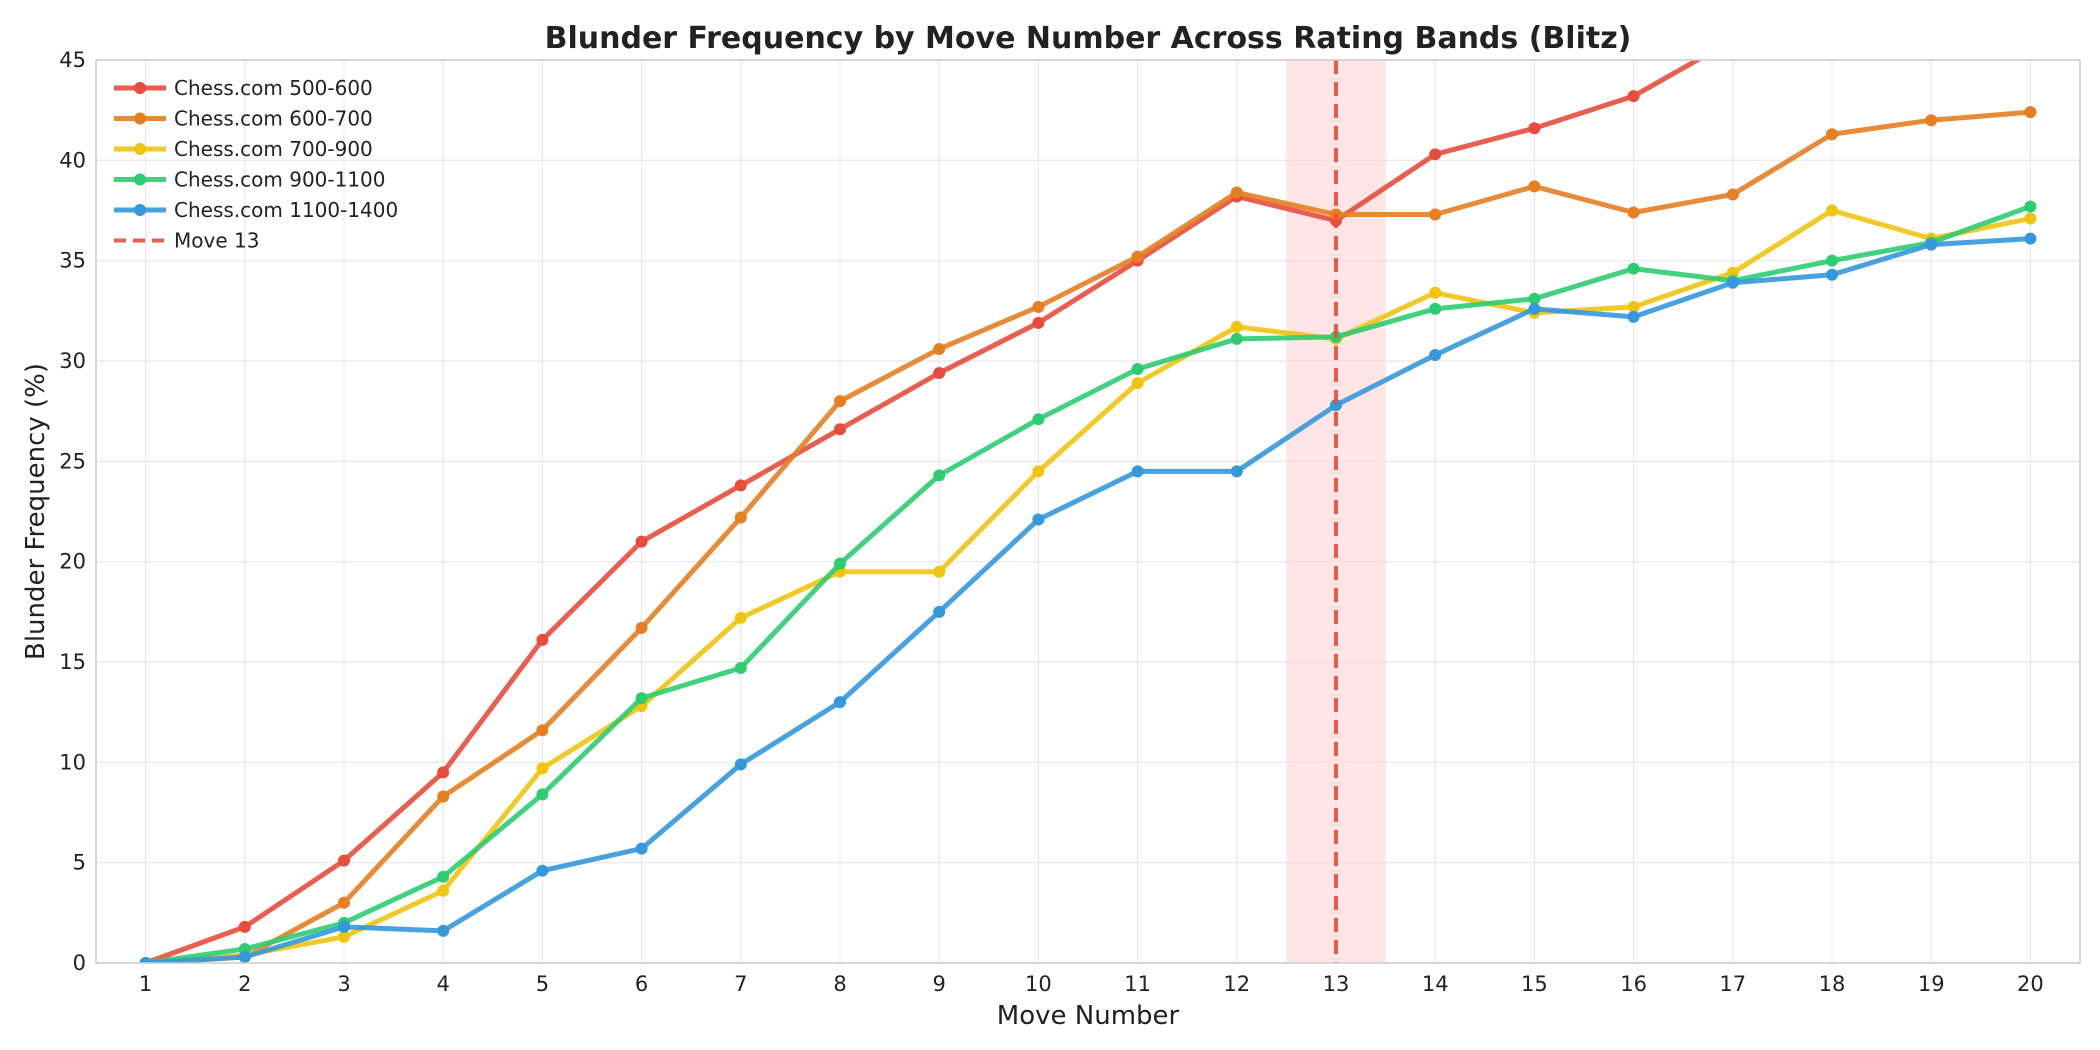 This screenshot has height=1050, width=2100. Describe the element at coordinates (72, 461) in the screenshot. I see `y-tick-label: 25` at that location.